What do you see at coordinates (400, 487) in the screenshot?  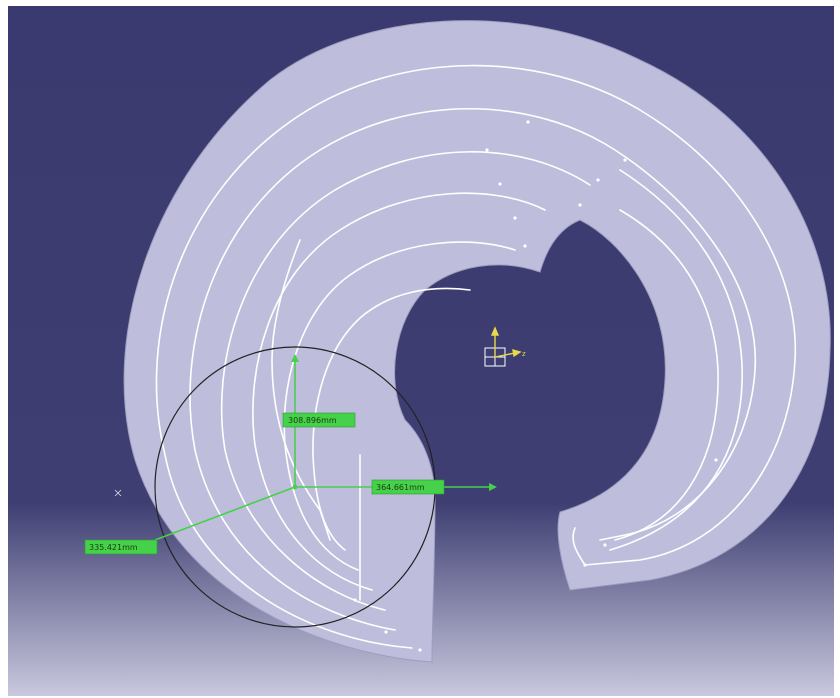 I see `dimension-horizontal-text: 364.661mm` at bounding box center [400, 487].